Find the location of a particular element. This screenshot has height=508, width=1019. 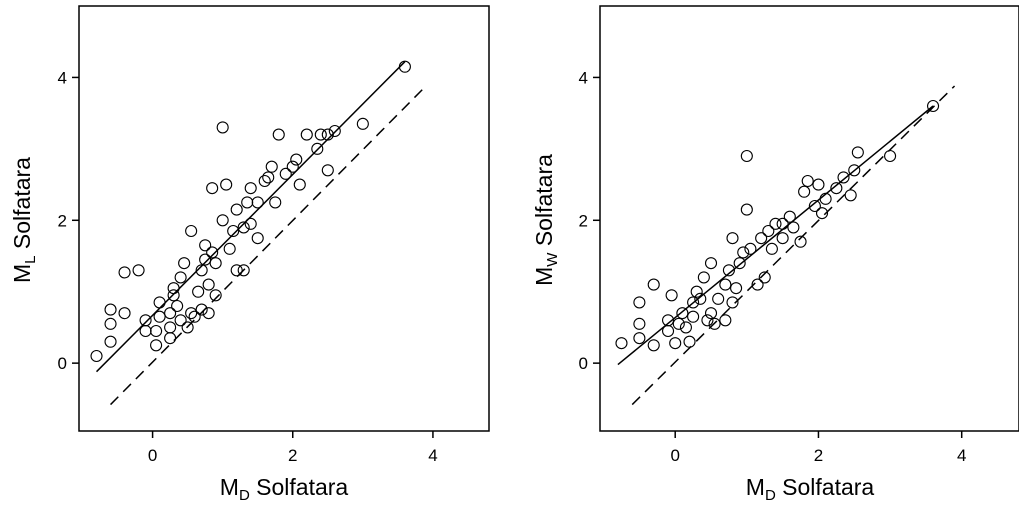

y-tick-label: 0 is located at coordinates (583, 363).